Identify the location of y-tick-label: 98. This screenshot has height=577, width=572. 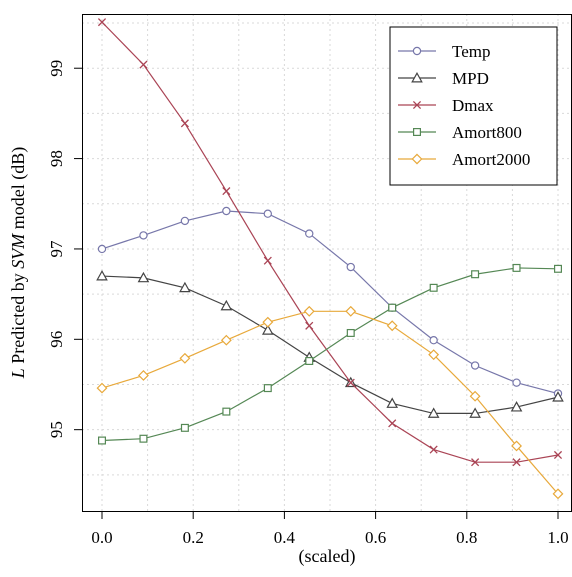
(56, 158).